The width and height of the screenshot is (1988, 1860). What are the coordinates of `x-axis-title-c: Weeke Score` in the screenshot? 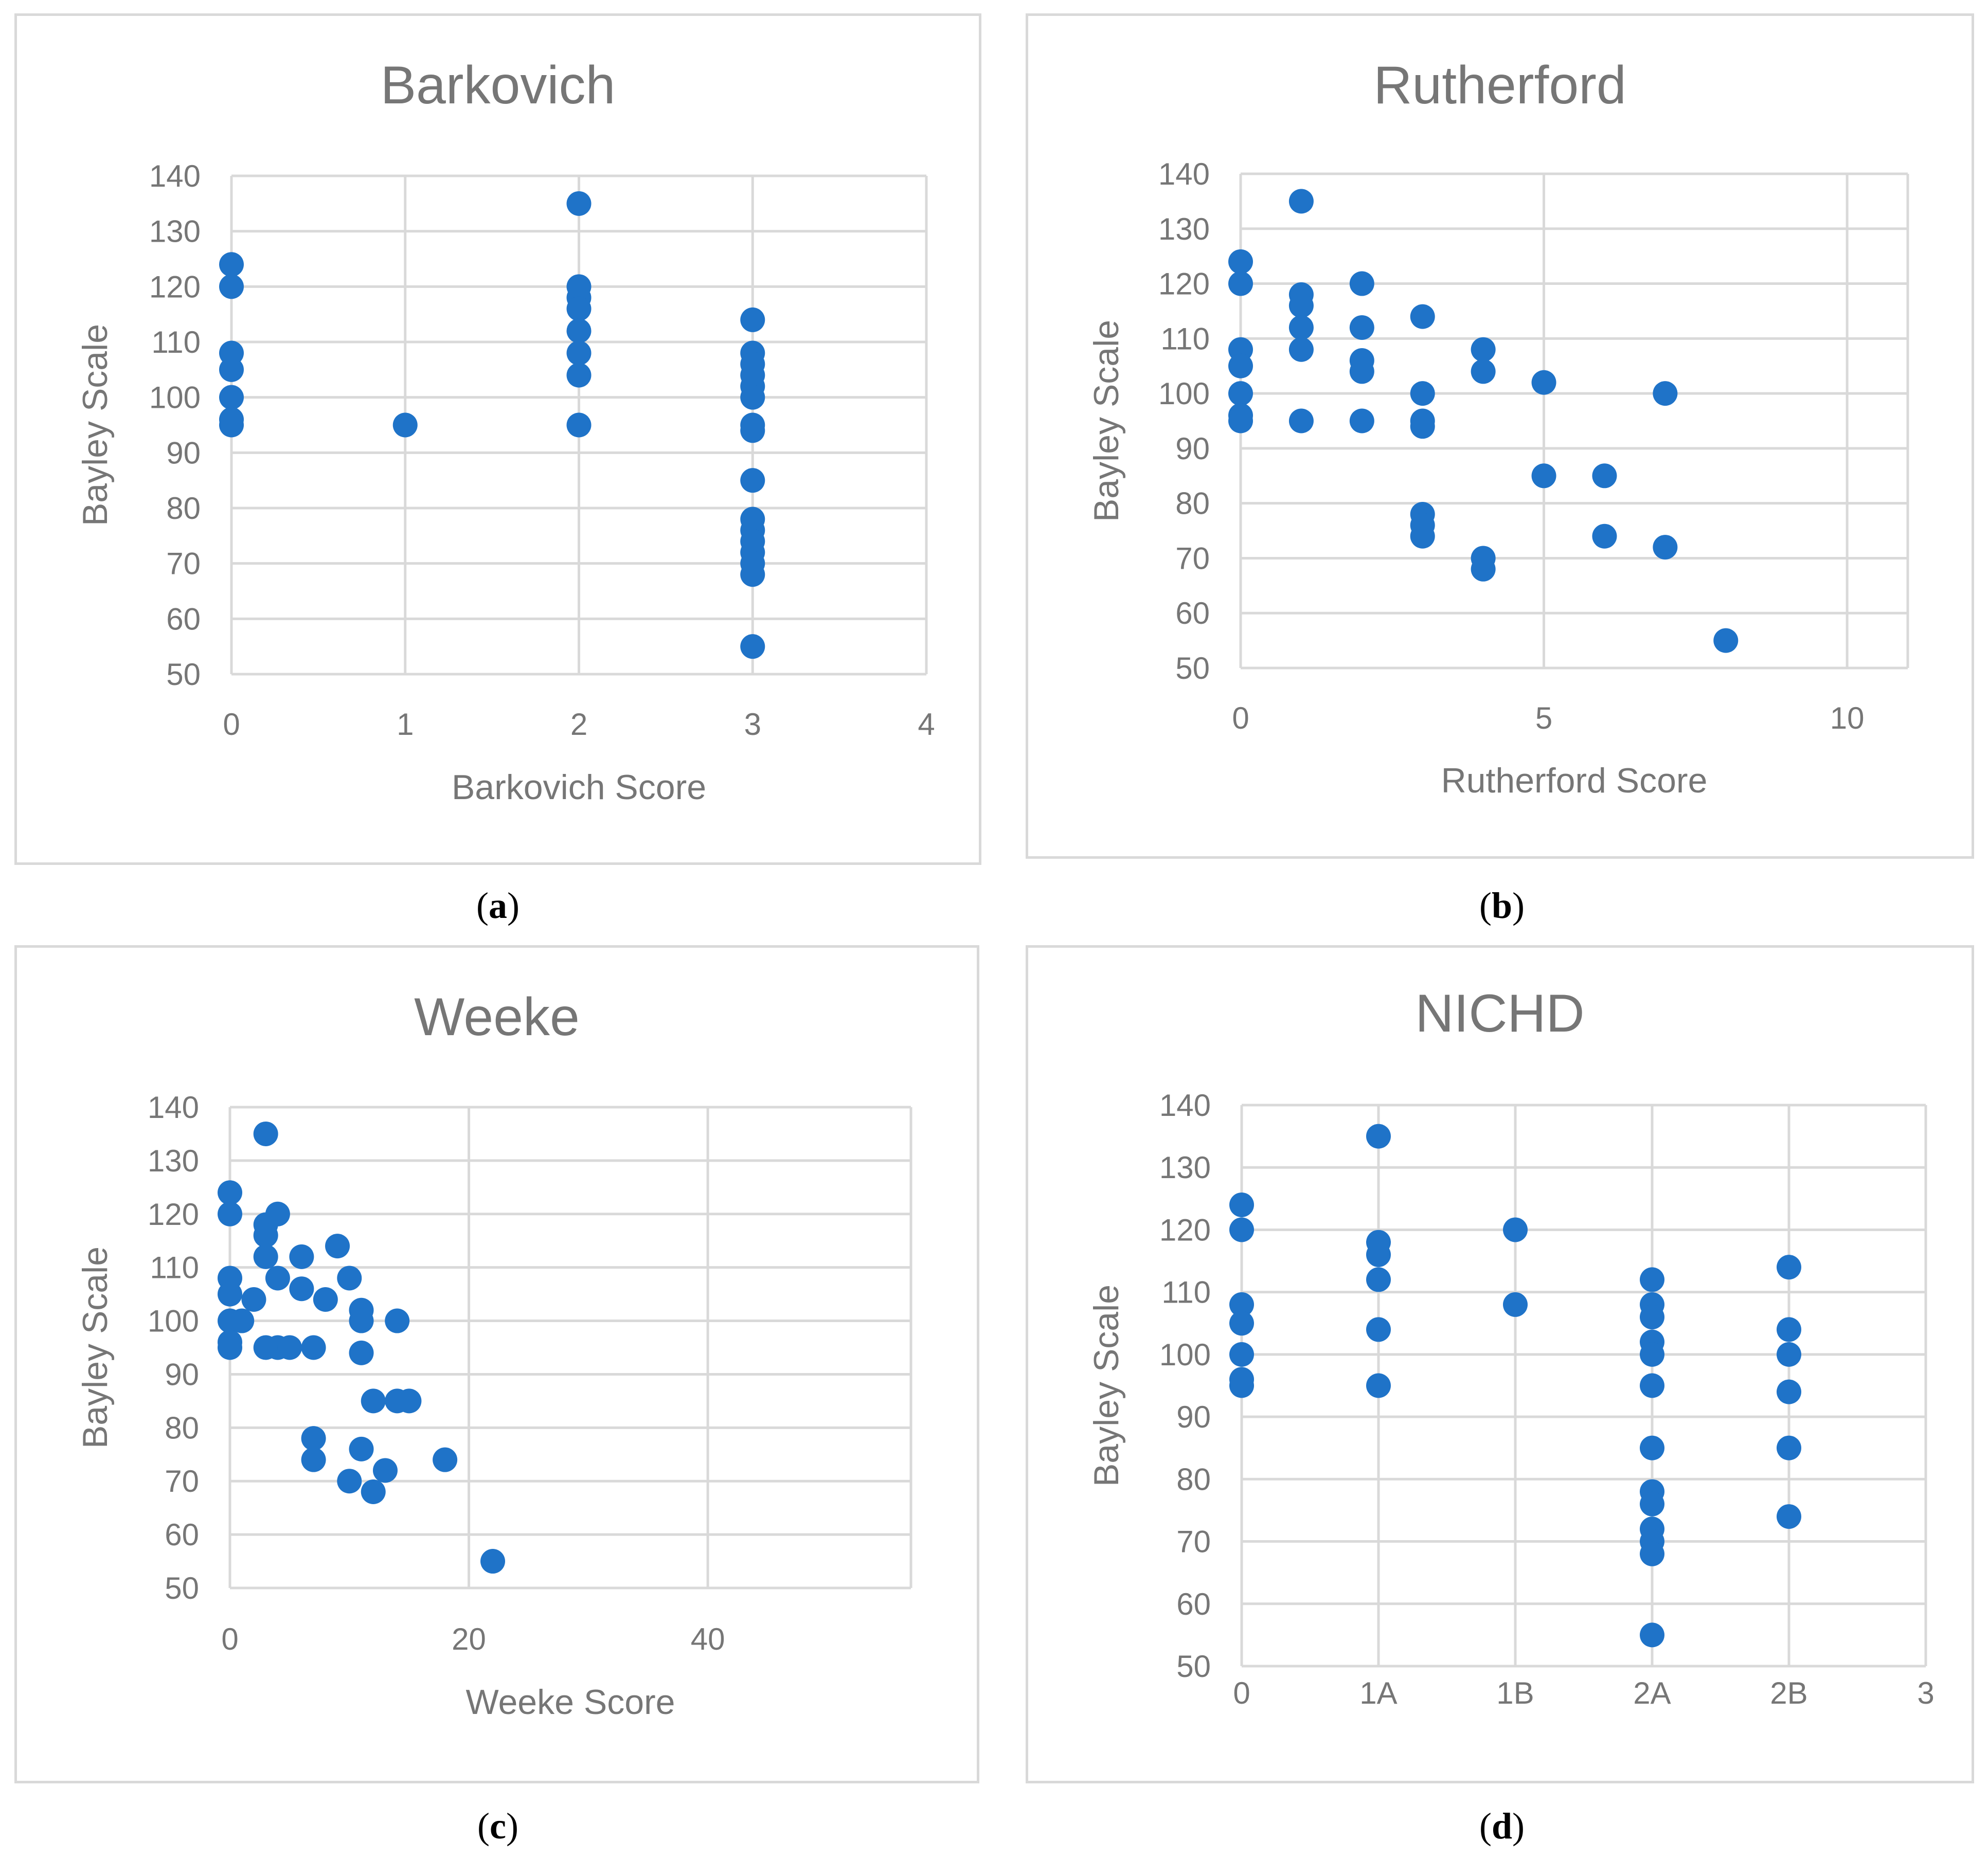 It's located at (571, 1702).